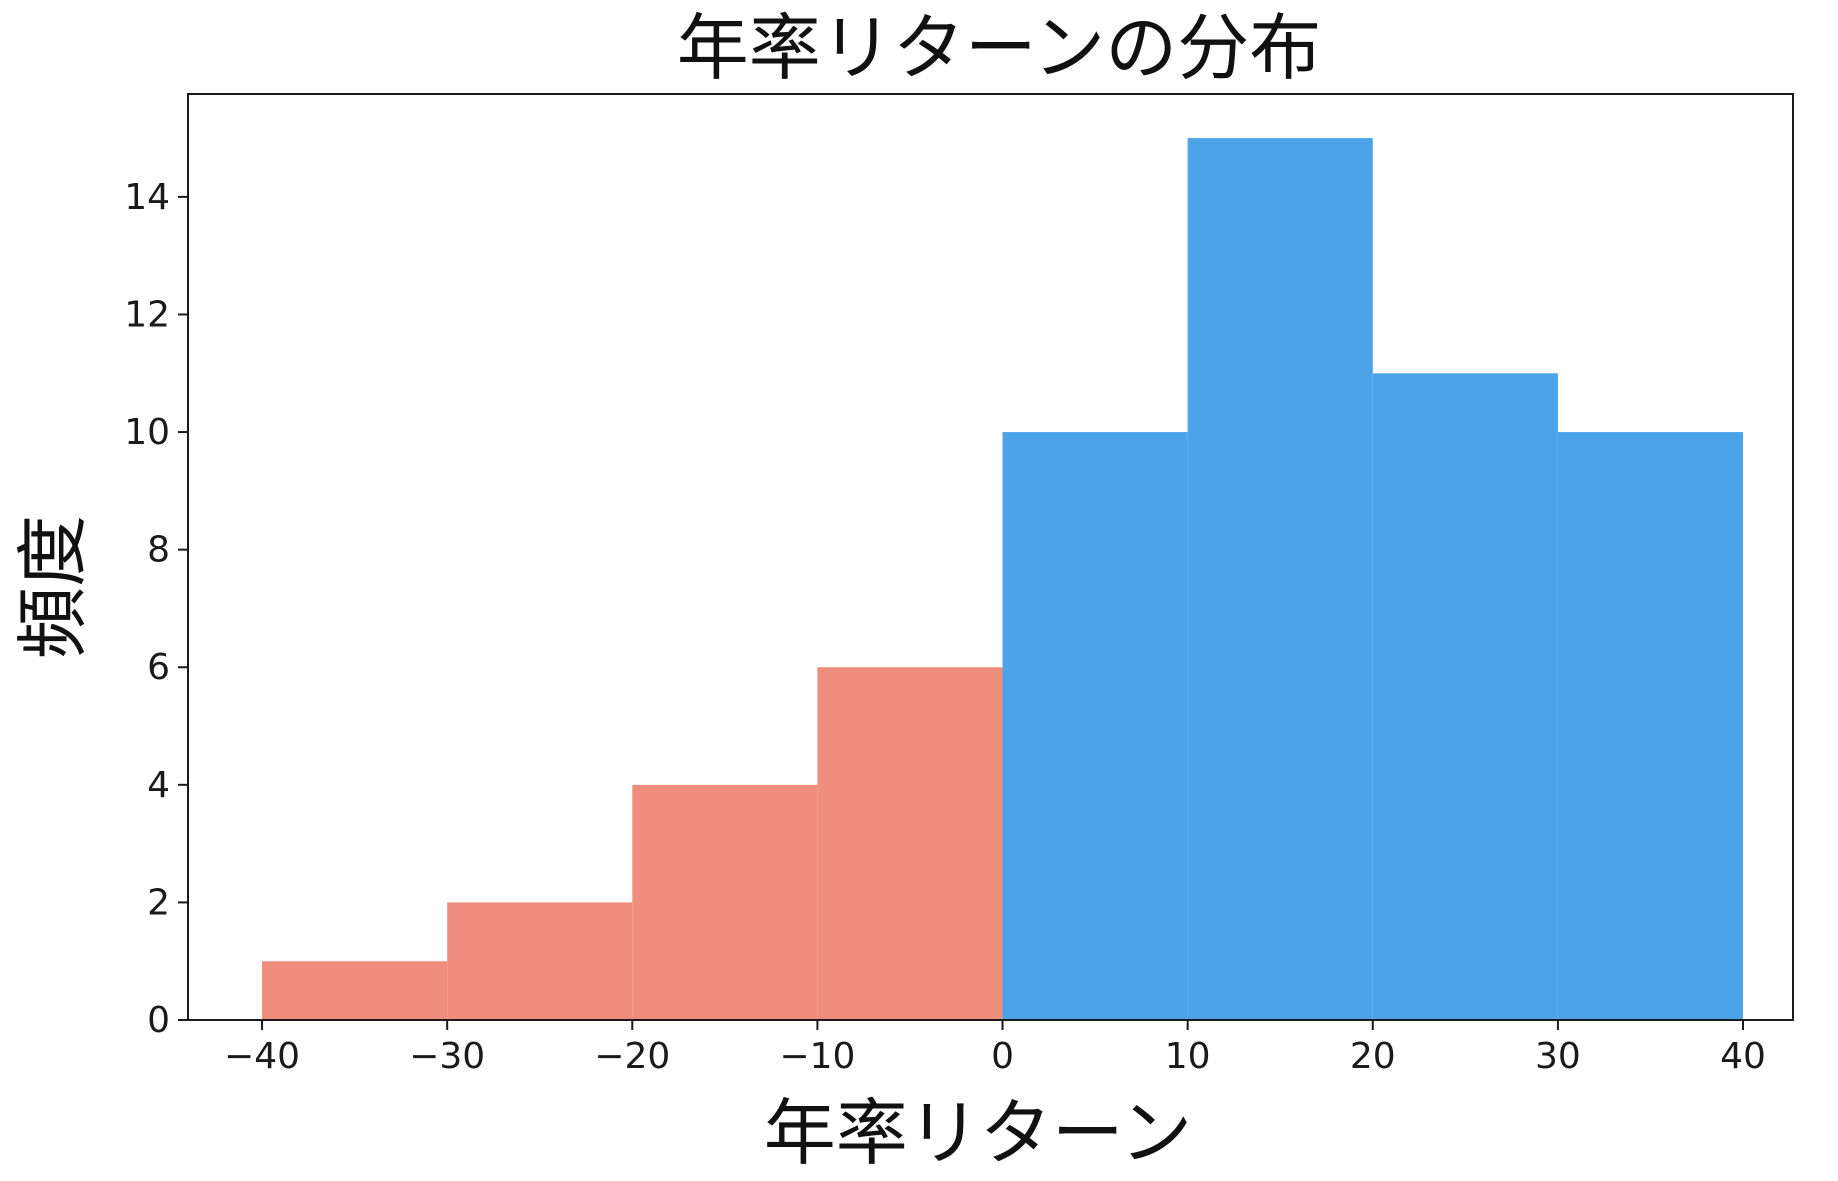  I want to click on x-tick-label-8: 40, so click(1743, 1056).